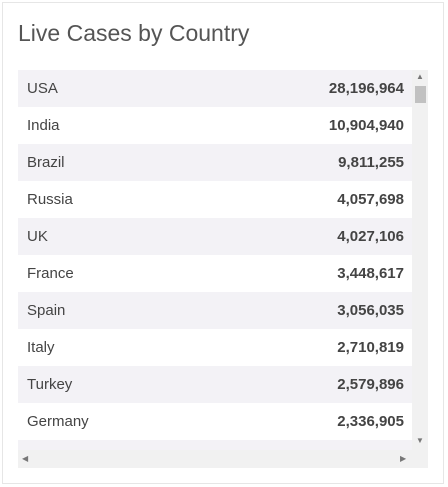 The height and width of the screenshot is (487, 448). What do you see at coordinates (215, 88) in the screenshot?
I see `table-row: USA 28,196,964` at bounding box center [215, 88].